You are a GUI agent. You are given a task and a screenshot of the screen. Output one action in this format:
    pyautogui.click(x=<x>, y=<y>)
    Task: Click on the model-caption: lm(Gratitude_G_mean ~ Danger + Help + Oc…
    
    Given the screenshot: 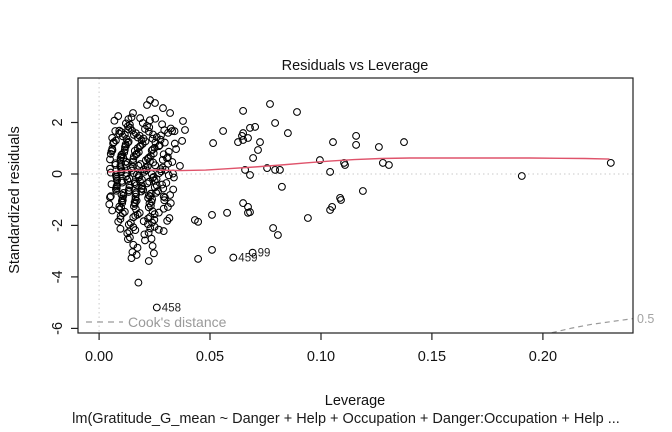 What is the action you would take?
    pyautogui.click(x=346, y=419)
    